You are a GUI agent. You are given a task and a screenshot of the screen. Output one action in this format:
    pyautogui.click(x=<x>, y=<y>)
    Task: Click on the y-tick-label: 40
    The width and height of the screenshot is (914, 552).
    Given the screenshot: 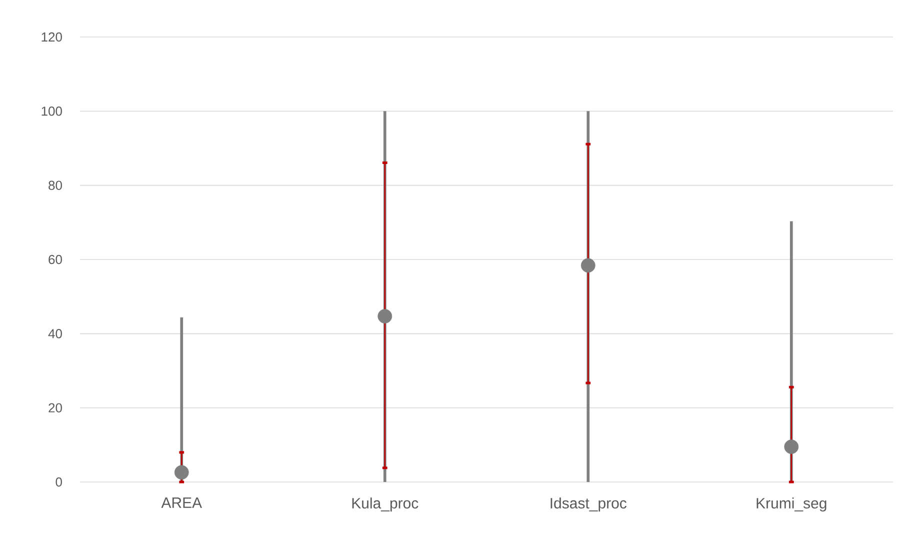 What is the action you would take?
    pyautogui.click(x=55, y=333)
    